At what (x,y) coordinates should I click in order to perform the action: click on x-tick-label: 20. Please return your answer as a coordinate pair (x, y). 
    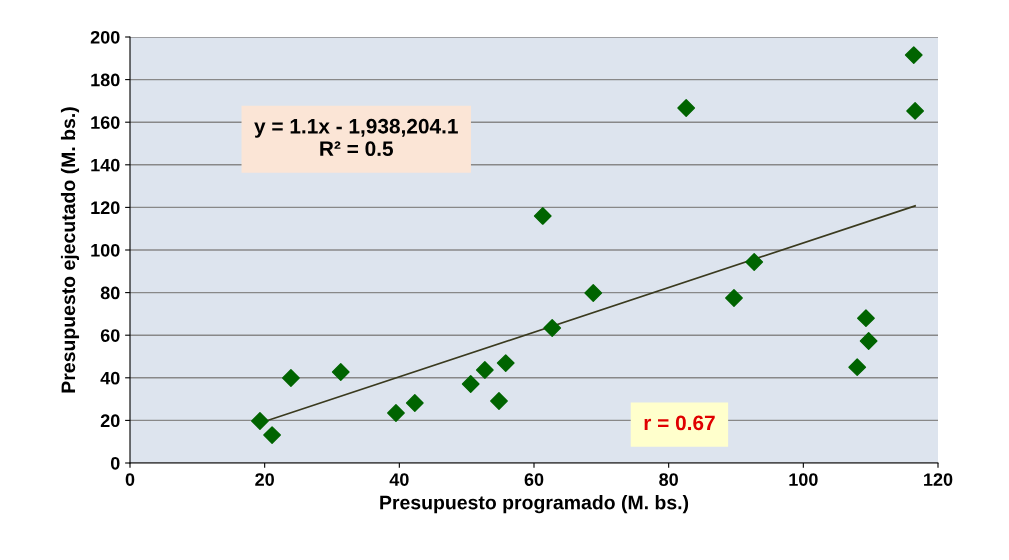
    Looking at the image, I should click on (264, 479).